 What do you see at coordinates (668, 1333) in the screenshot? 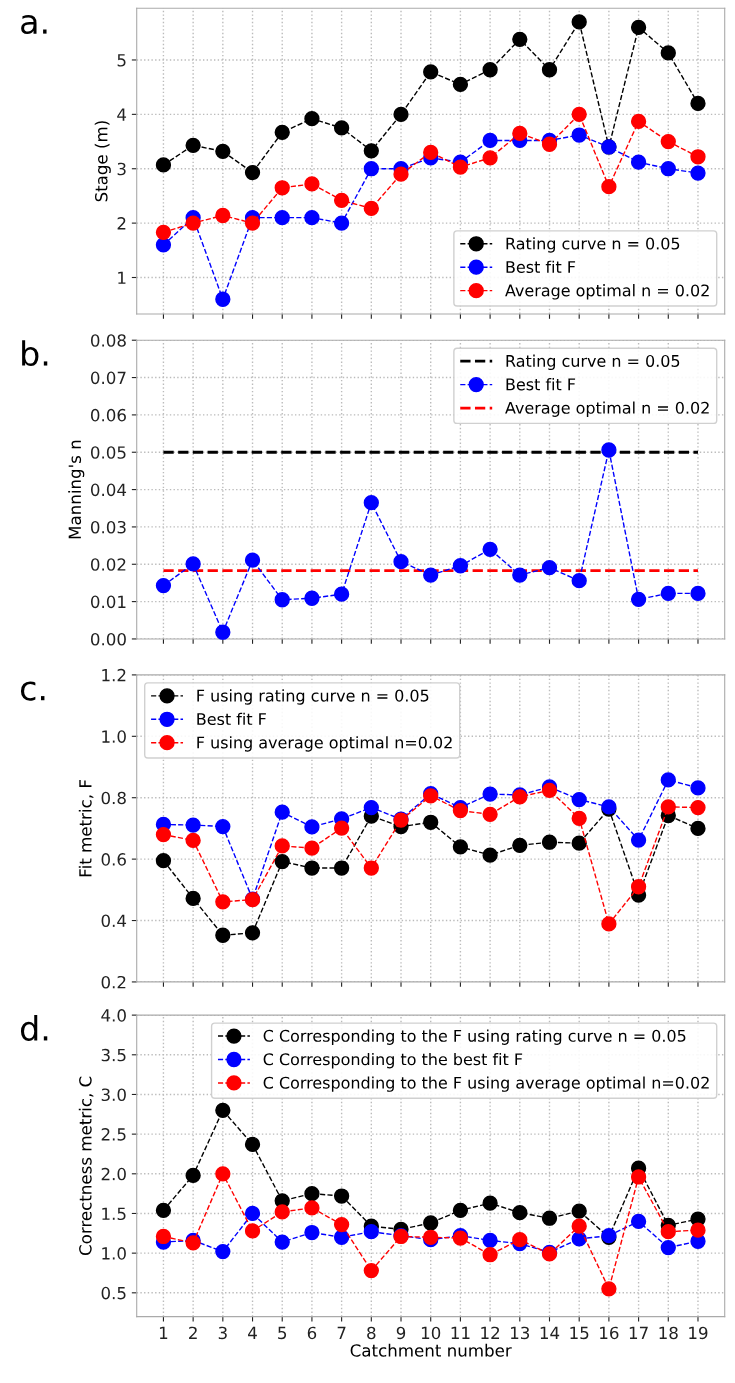
I see `x-tick-label: 18` at bounding box center [668, 1333].